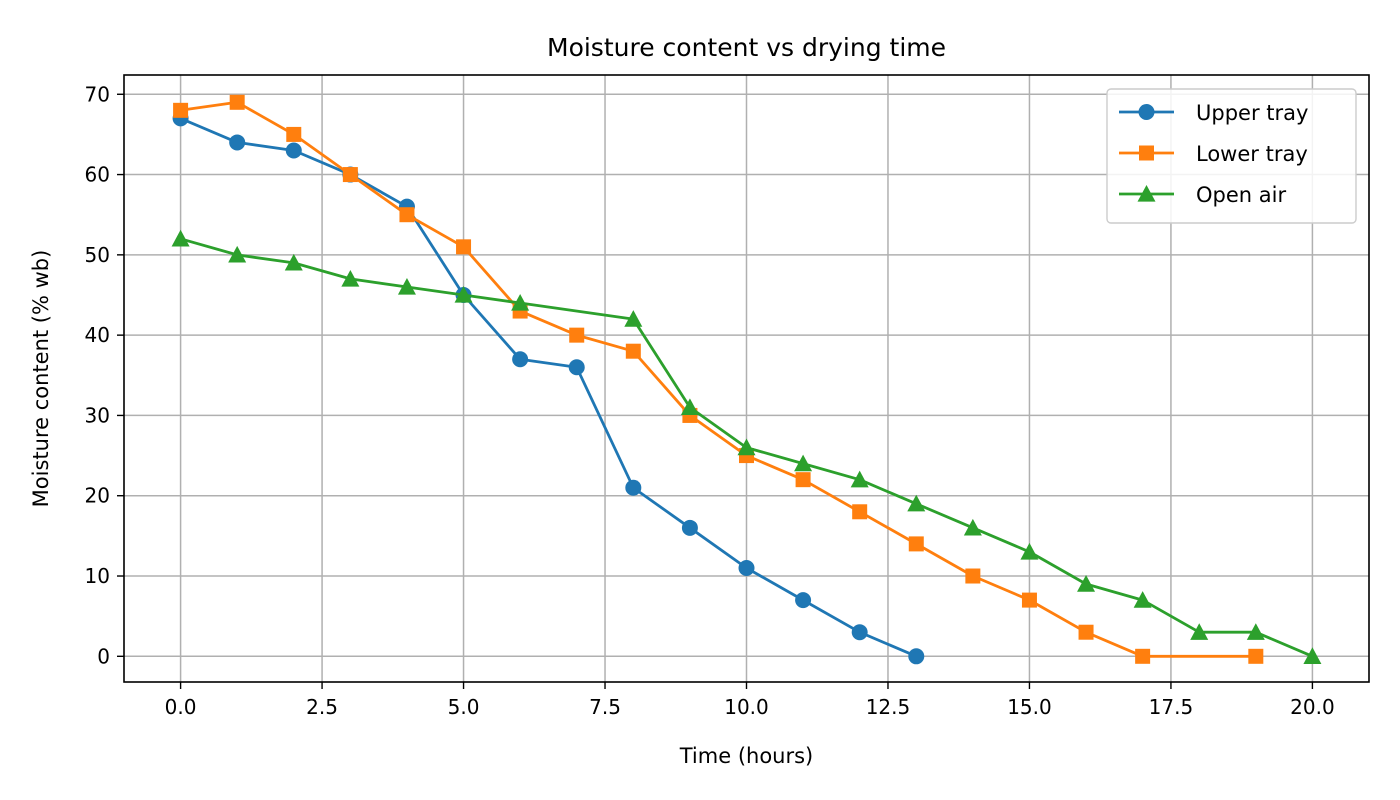 This screenshot has height=800, width=1400. What do you see at coordinates (97, 255) in the screenshot?
I see `y-tick-label: 50` at bounding box center [97, 255].